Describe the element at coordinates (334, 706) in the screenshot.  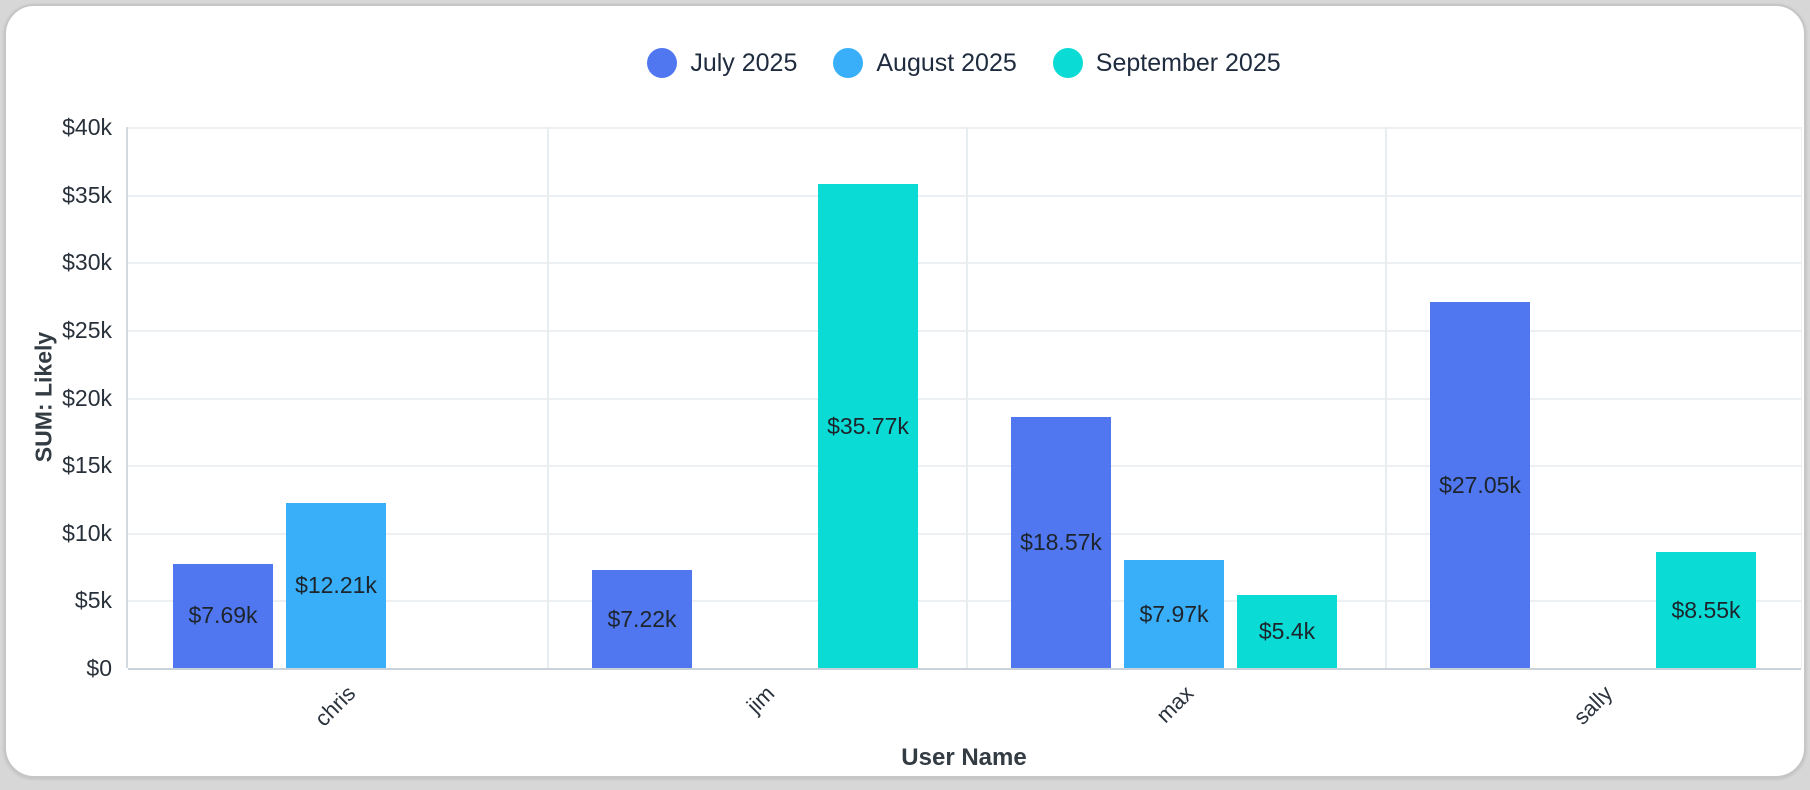
I see `x-category-label-chris: chris` at that location.